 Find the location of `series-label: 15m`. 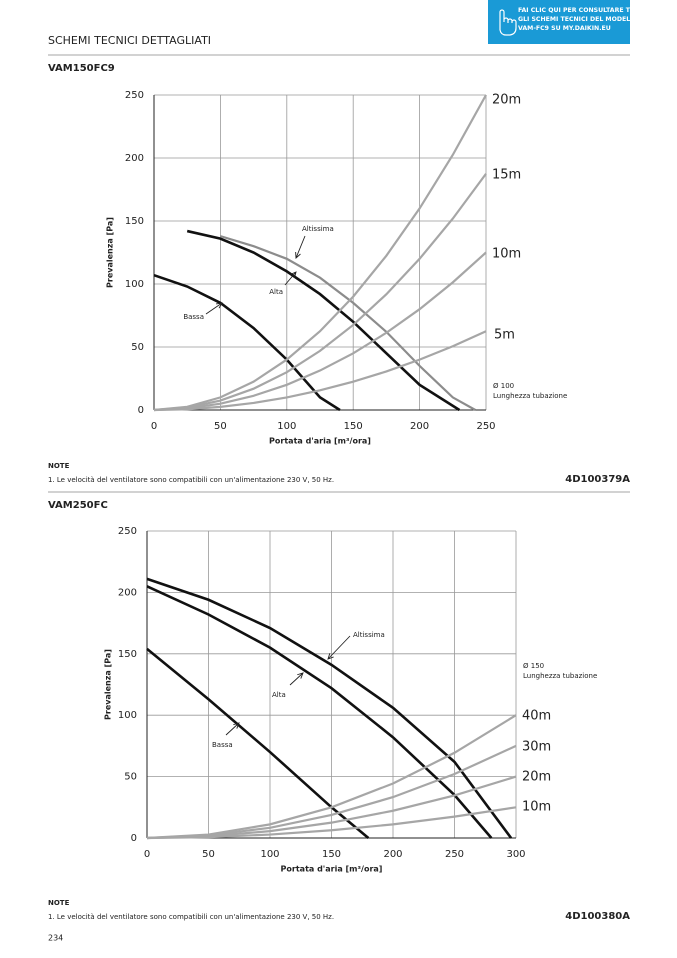

series-label: 15m is located at coordinates (506, 175).